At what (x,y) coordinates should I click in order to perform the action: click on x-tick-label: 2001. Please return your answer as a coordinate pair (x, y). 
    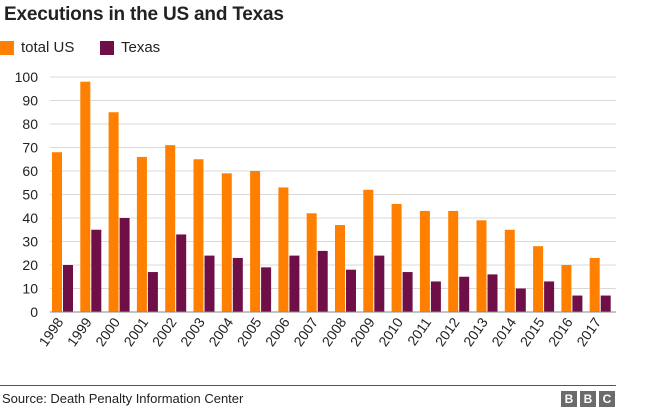
    Looking at the image, I should click on (135, 331).